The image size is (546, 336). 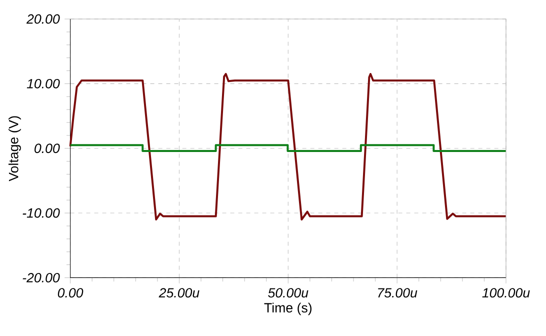 What do you see at coordinates (288, 309) in the screenshot?
I see `x-axis-title: Time (s)` at bounding box center [288, 309].